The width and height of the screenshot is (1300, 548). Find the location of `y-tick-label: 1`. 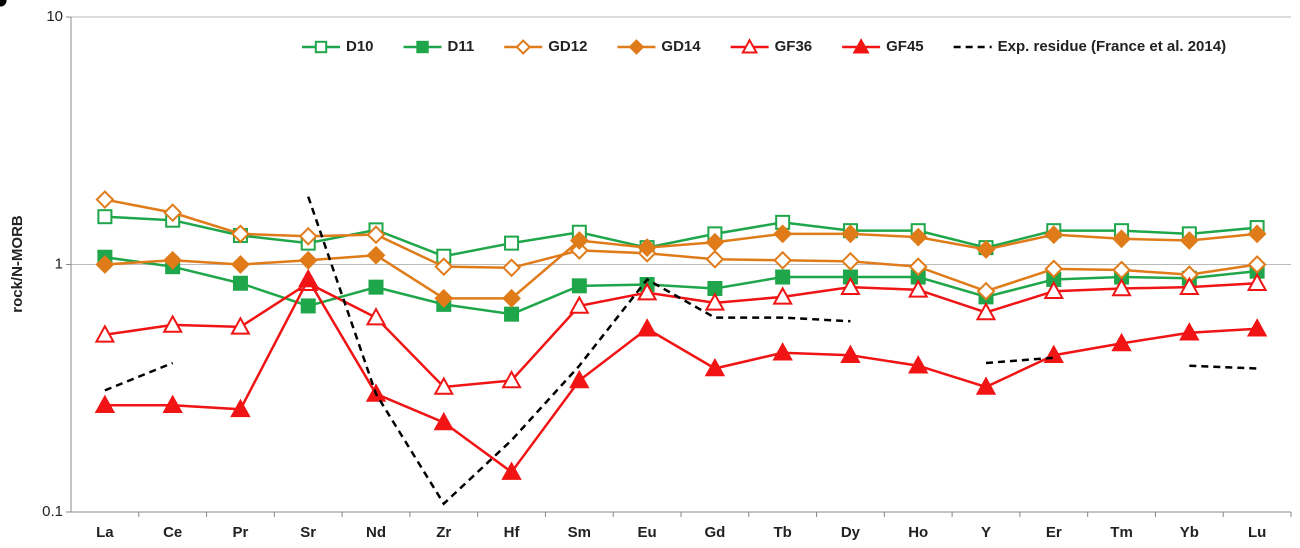

y-tick-label: 1 is located at coordinates (59, 263).